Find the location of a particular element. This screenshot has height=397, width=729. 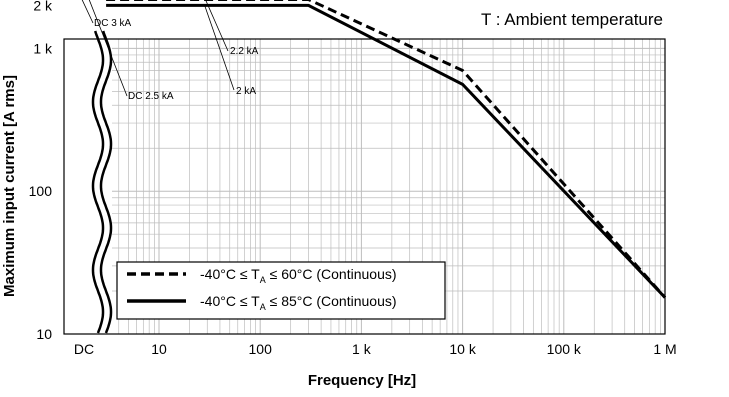

legend-label-85c: -40°C ≤ TA ≤ 85°C (Continuous) is located at coordinates (298, 302).